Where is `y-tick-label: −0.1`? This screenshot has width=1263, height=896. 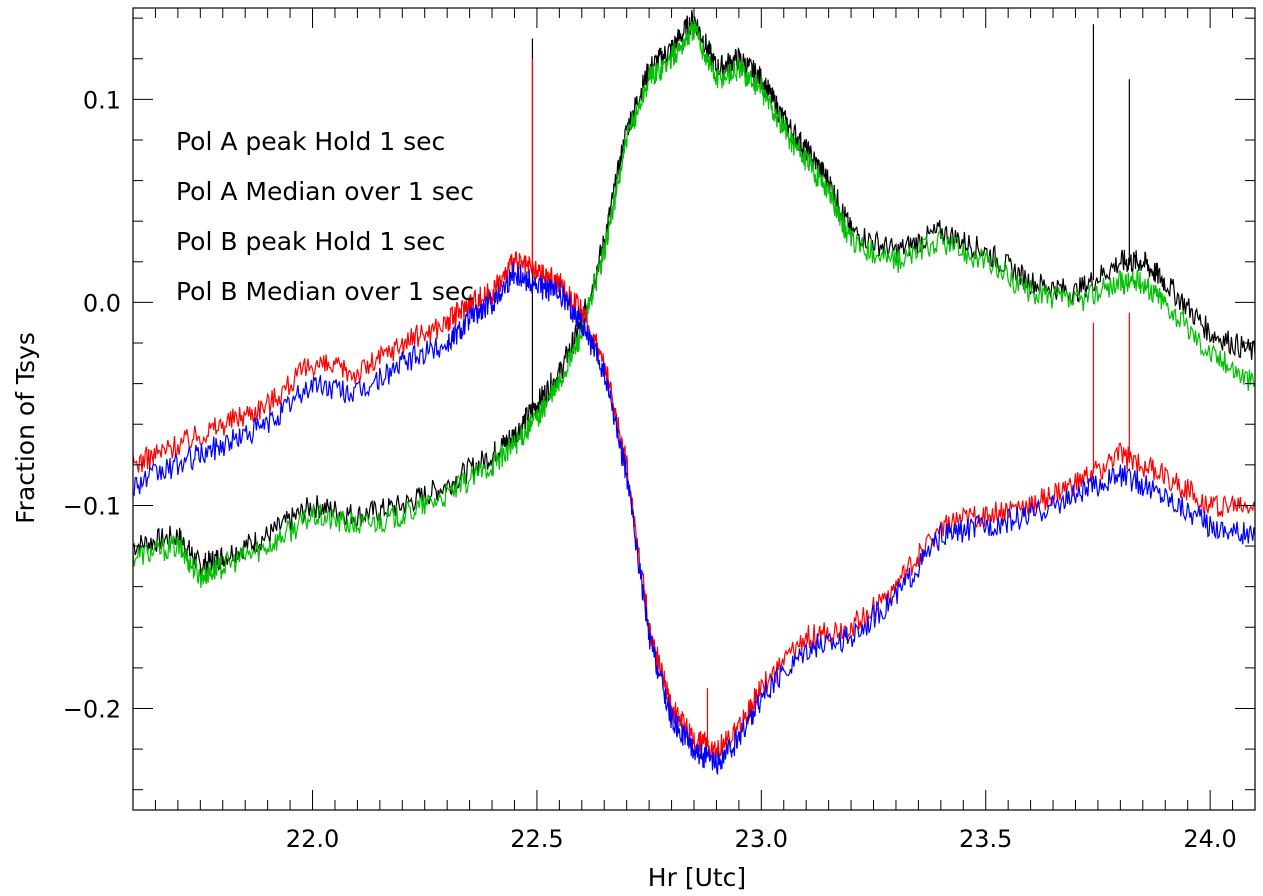
y-tick-label: −0.1 is located at coordinates (92, 506).